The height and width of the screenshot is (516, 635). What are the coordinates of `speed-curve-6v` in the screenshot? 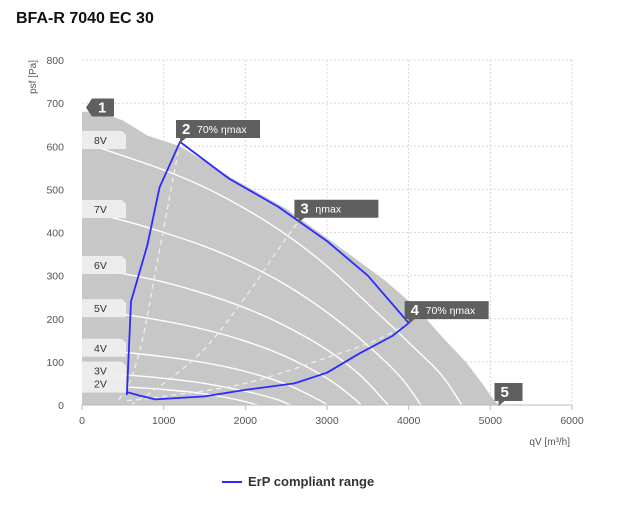 It's located at (235, 336).